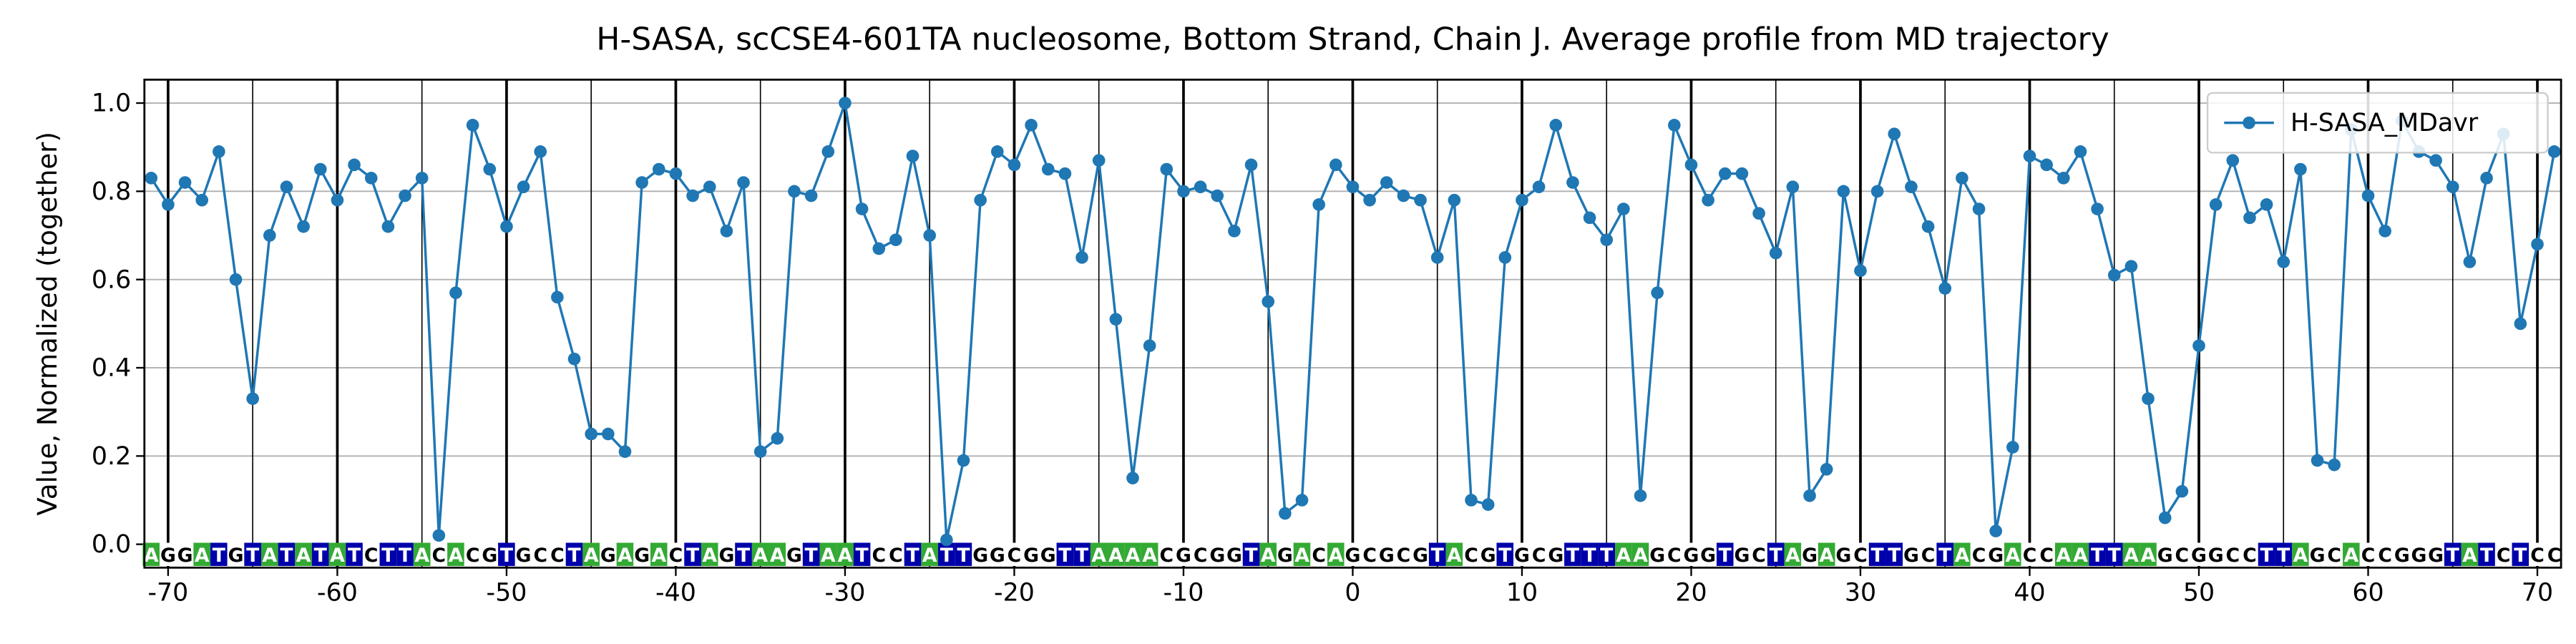 The width and height of the screenshot is (2576, 644). I want to click on legend-label: H-SASA_MDavr, so click(2384, 123).